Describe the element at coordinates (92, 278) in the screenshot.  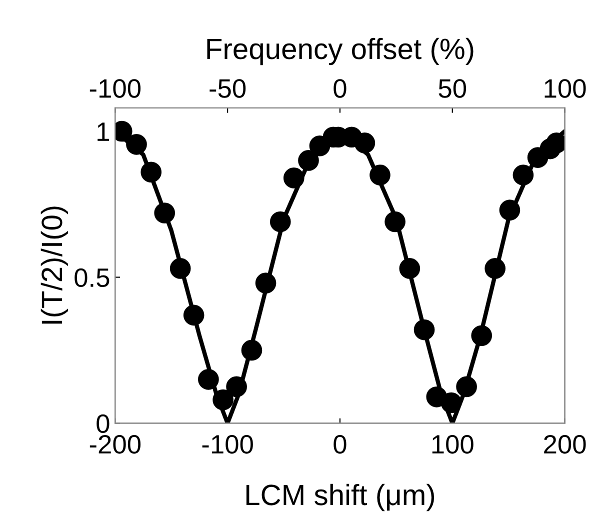
I see `y-tick-label: 0.5` at that location.